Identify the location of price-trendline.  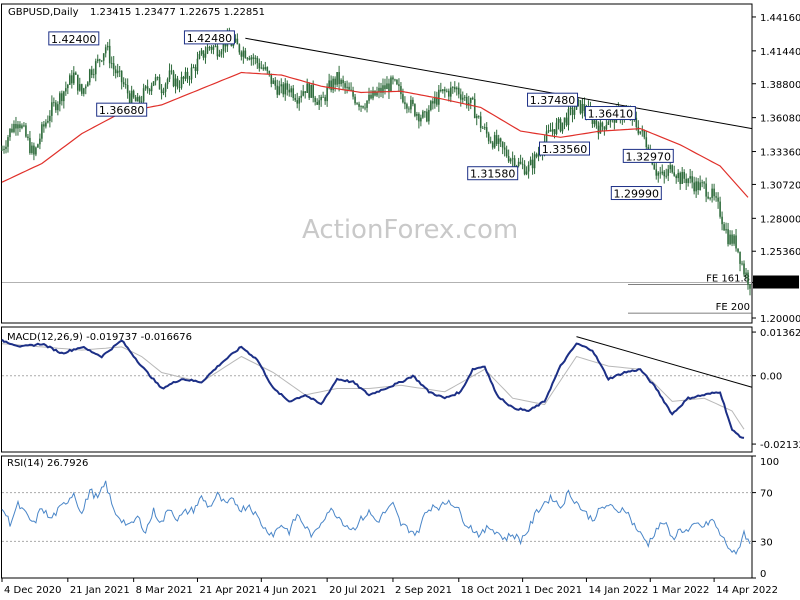
(499, 83).